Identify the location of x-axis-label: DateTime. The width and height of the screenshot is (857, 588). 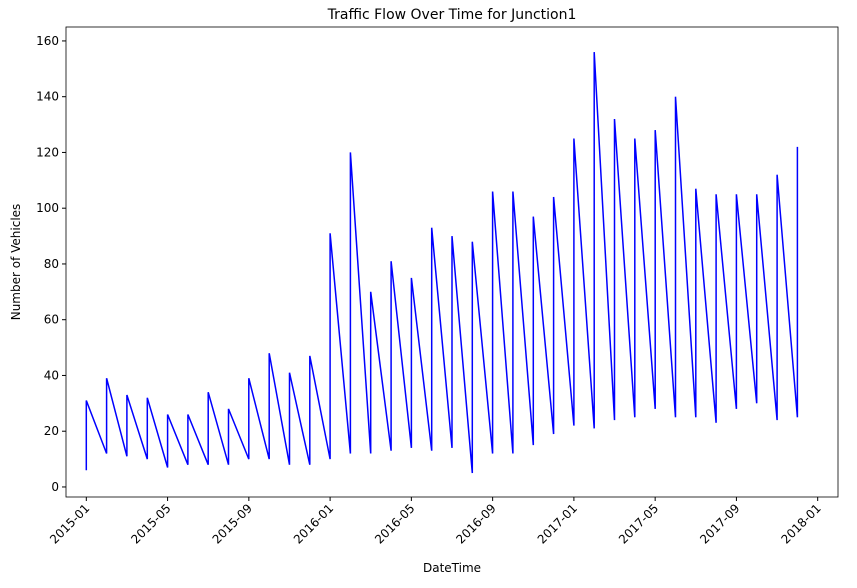
(452, 568).